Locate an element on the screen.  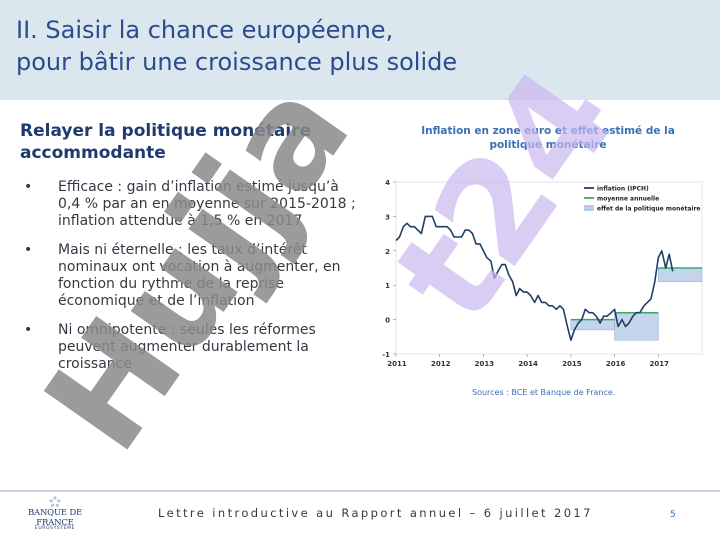
x-tick-label: 2017 is located at coordinates (660, 364).